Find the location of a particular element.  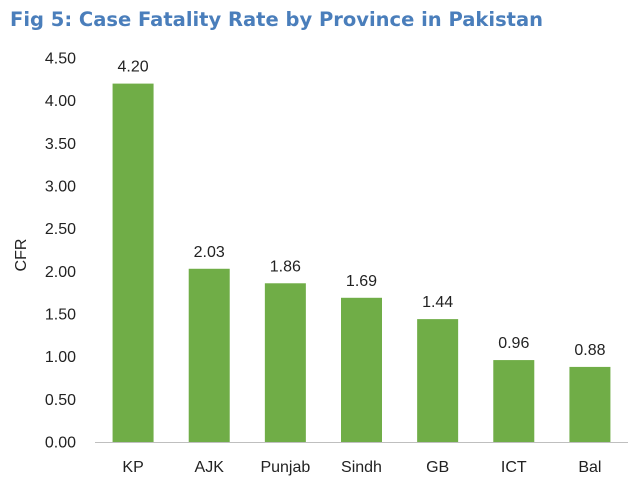

bar-ict is located at coordinates (514, 401).